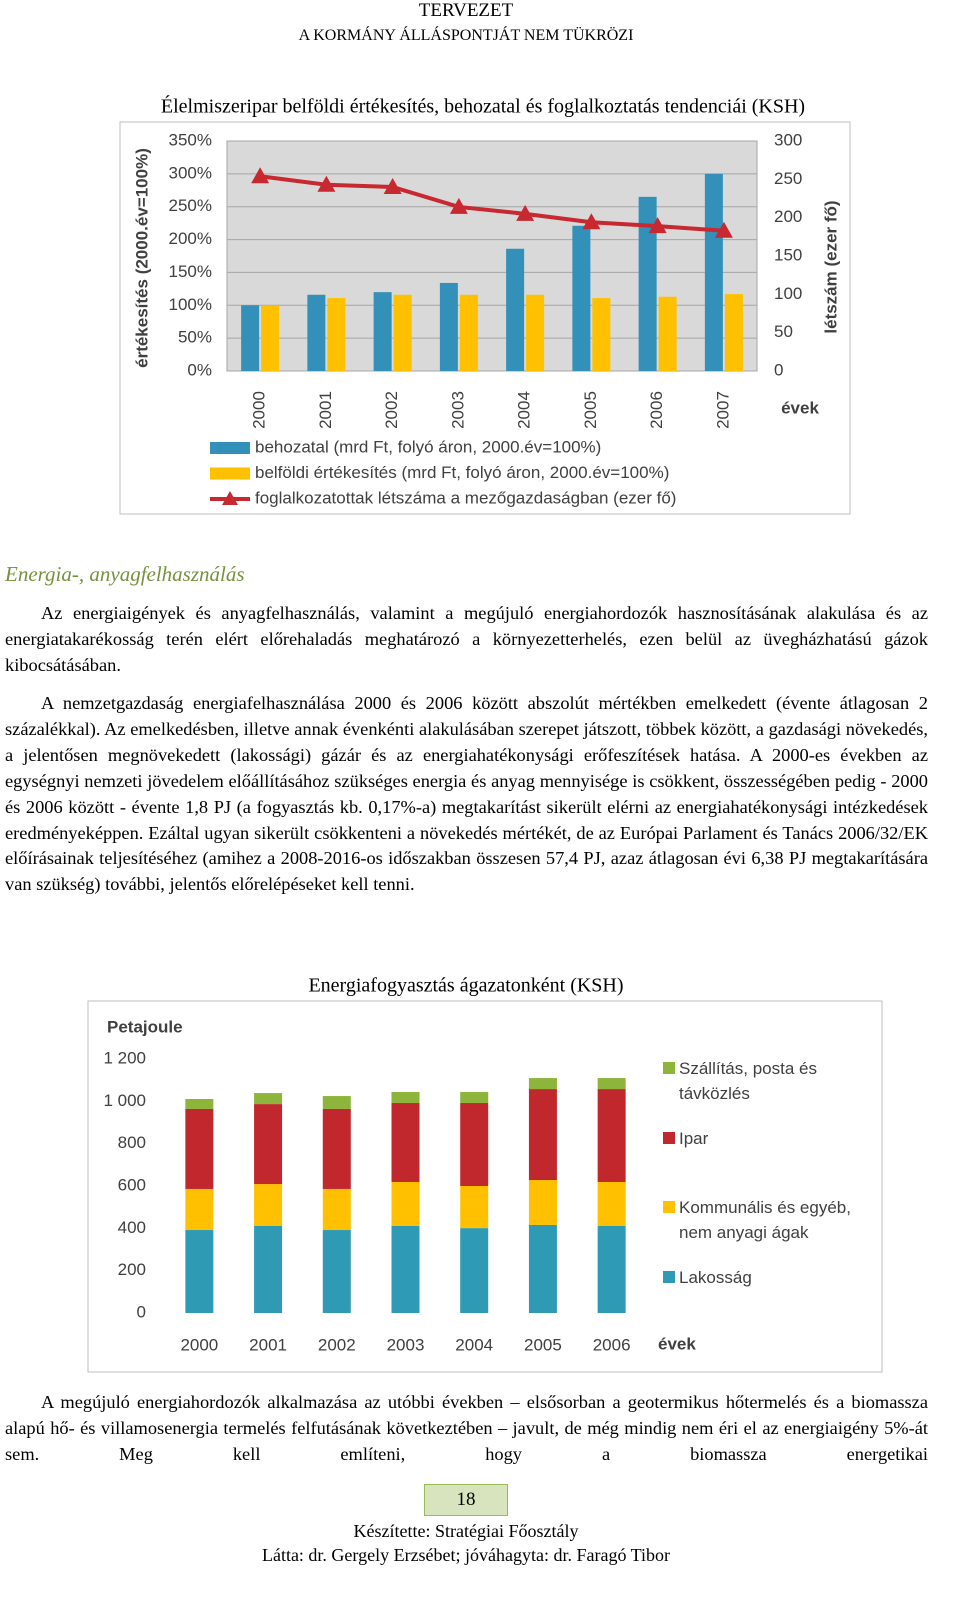 The height and width of the screenshot is (1617, 960). Describe the element at coordinates (788, 293) in the screenshot. I see `y2-tick-label: 100` at that location.